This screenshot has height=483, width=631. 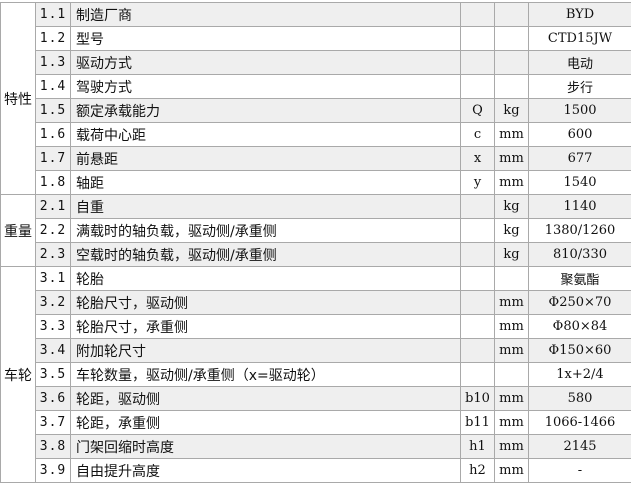 What do you see at coordinates (265, 350) in the screenshot?
I see `row-description: 附加轮尺寸` at bounding box center [265, 350].